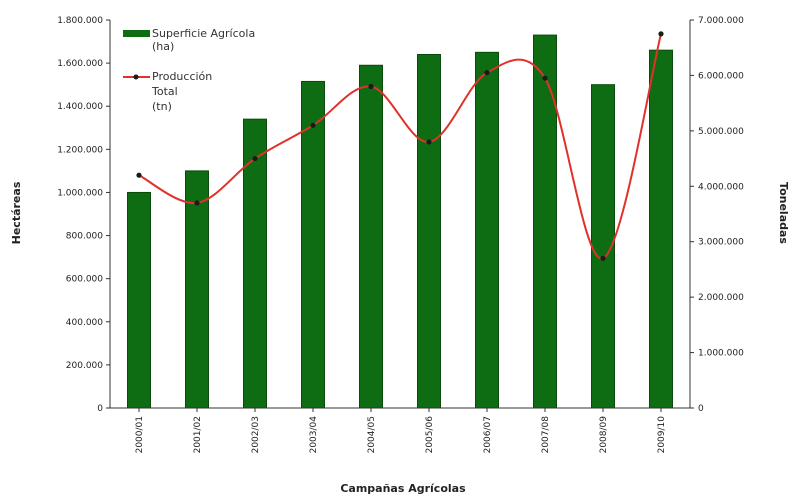 The height and width of the screenshot is (499, 789). Describe the element at coordinates (84, 237) in the screenshot. I see `y-tick-label: 800.000` at that location.